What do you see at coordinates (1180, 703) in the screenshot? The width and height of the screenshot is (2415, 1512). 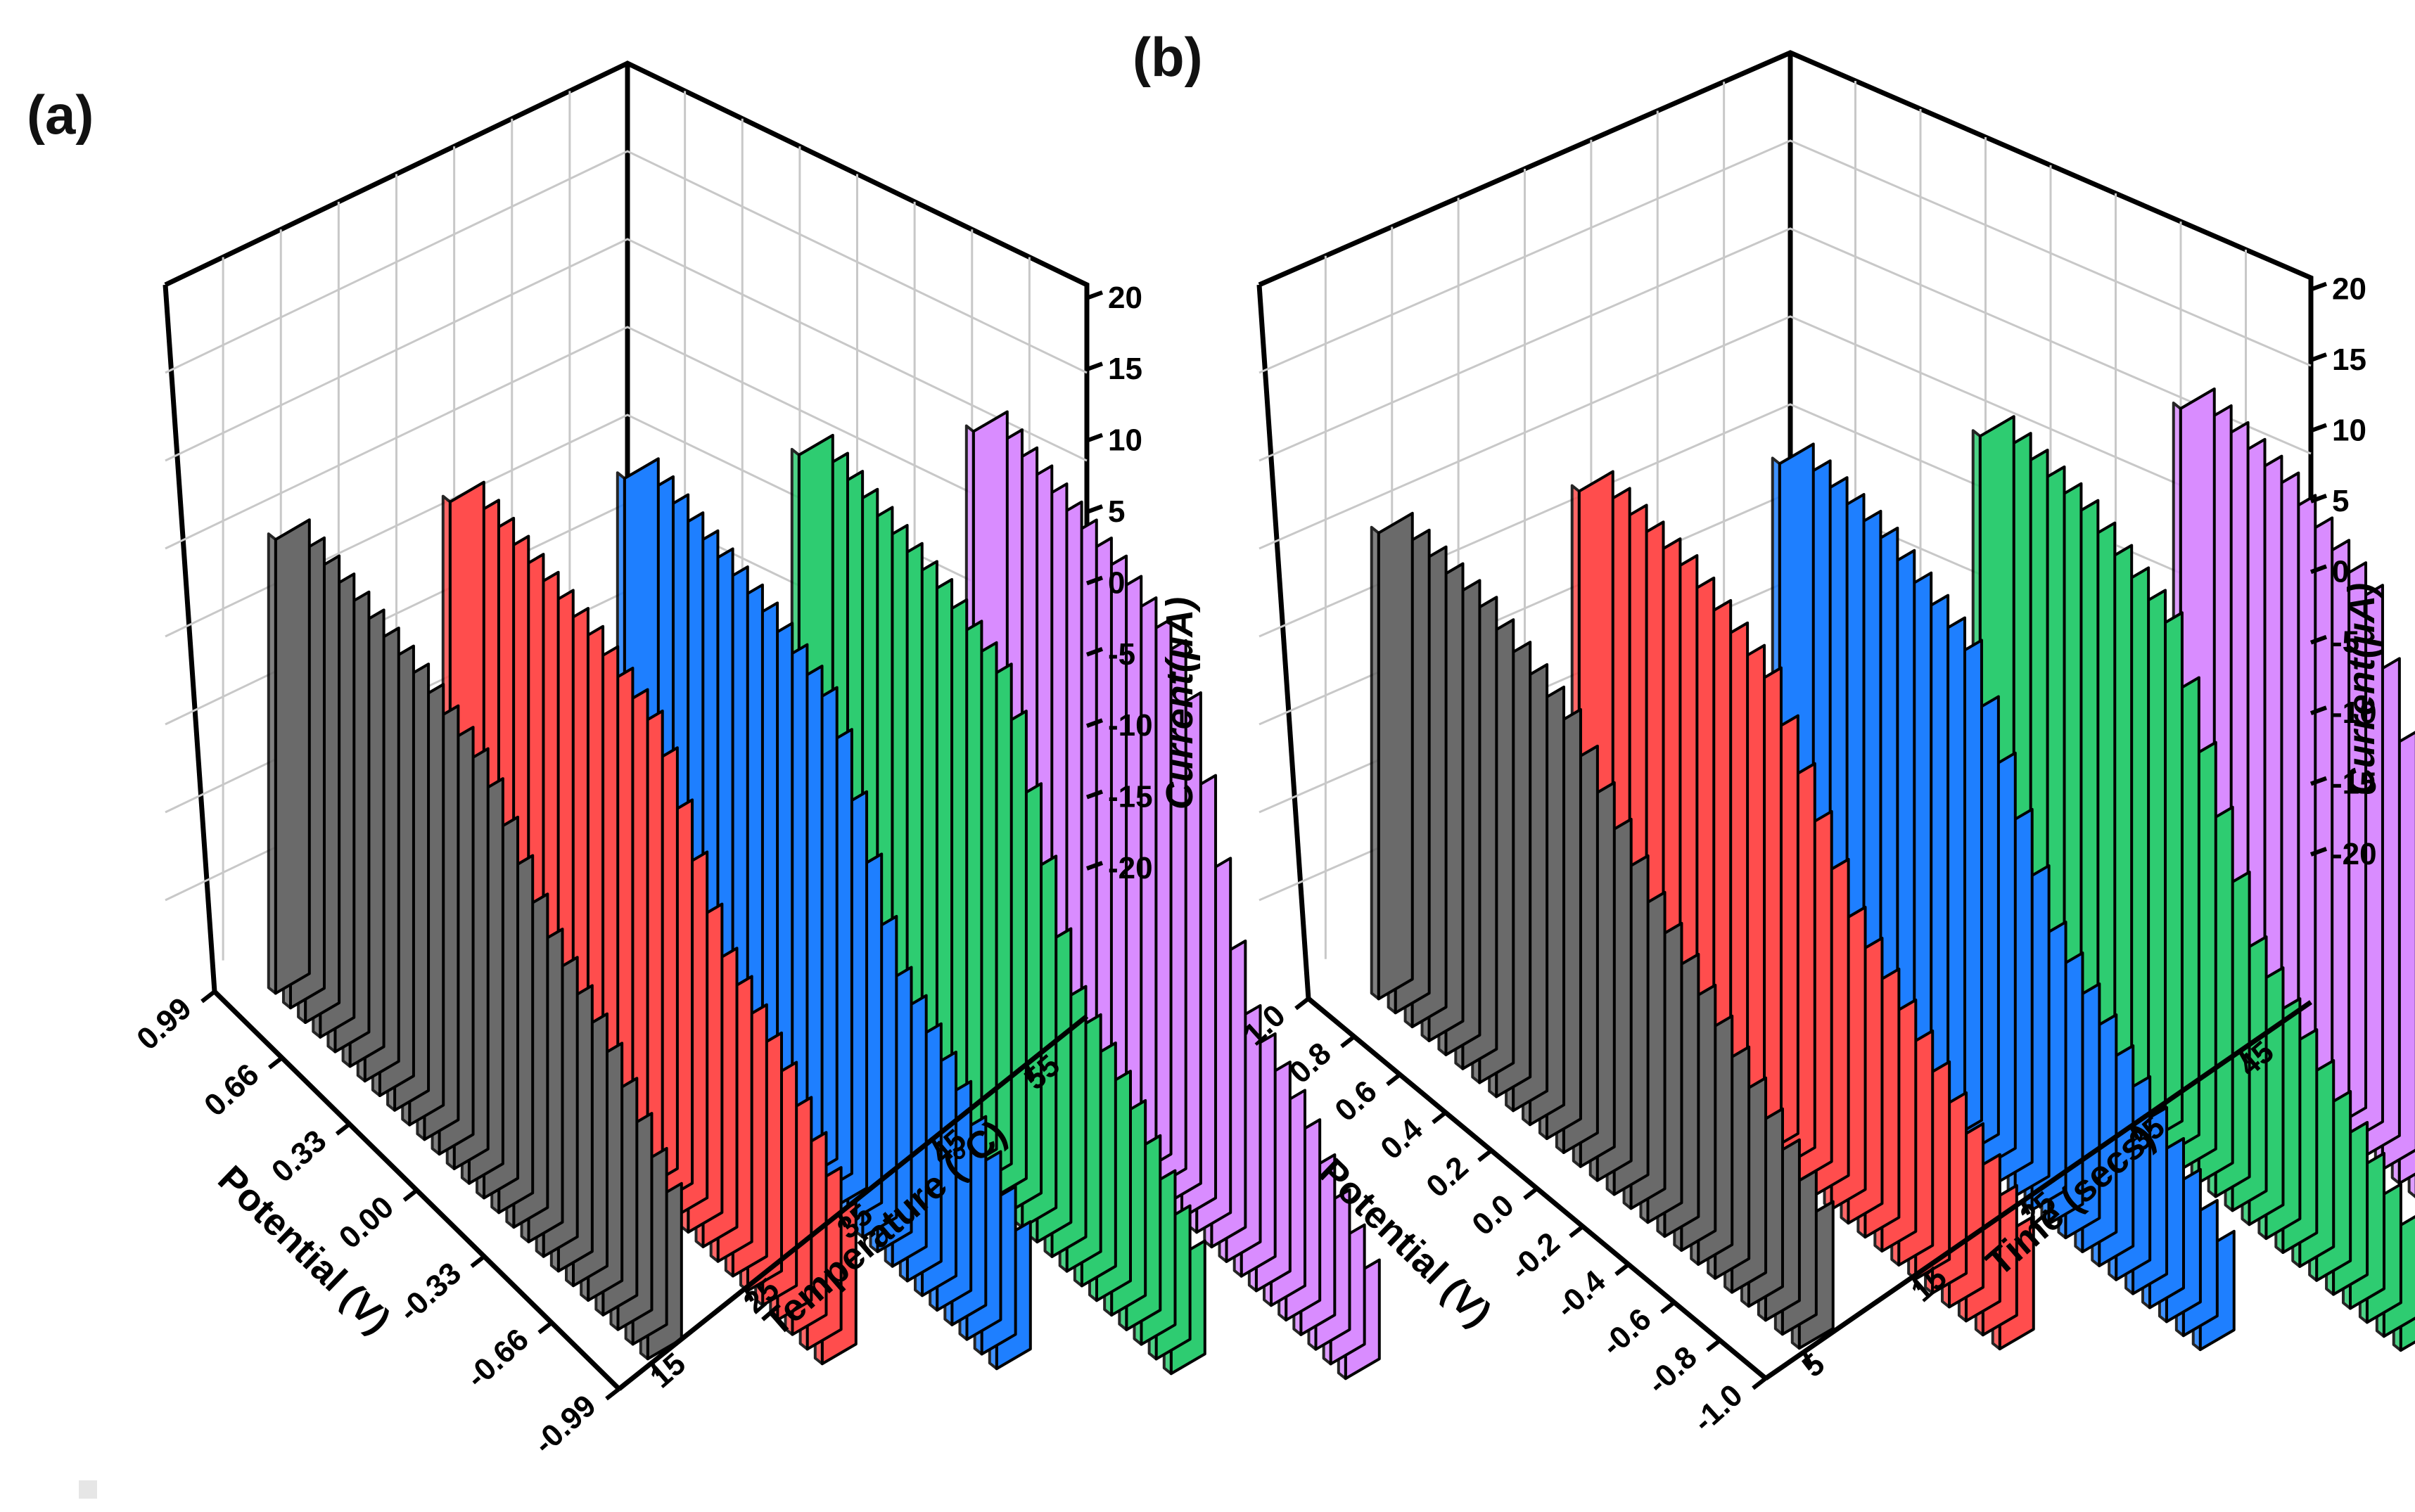 I see `z-axis-title-a: Current(μA)` at bounding box center [1180, 703].